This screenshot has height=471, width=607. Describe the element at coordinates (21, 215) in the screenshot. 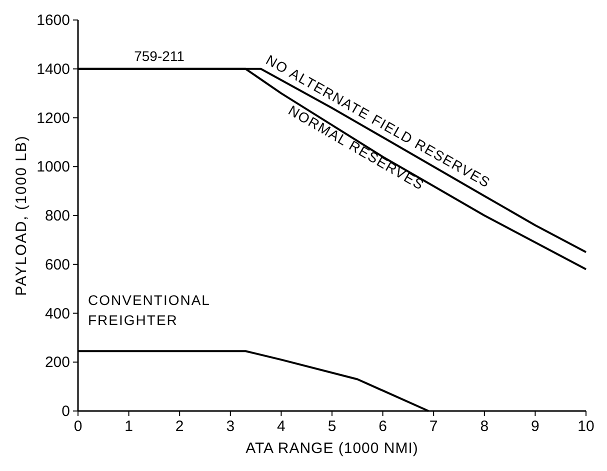

I see `y-axis-title: PAYLOAD, (1000 LB)` at that location.